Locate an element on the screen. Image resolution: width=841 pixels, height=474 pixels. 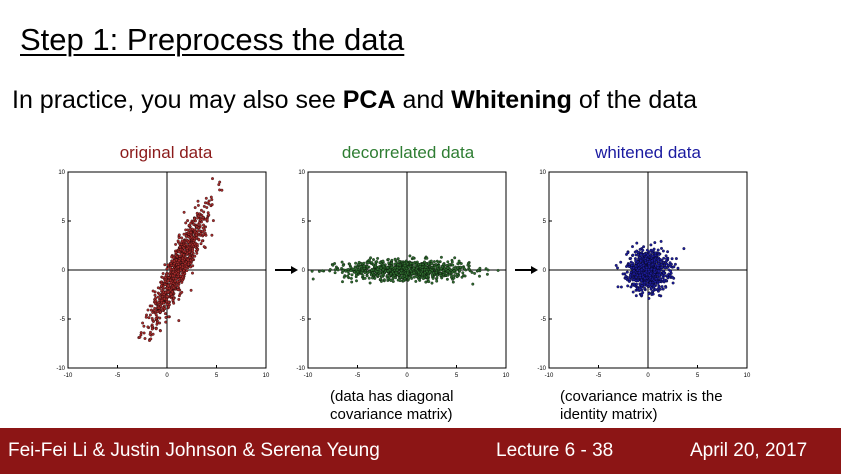
y-tick-label: 0 is located at coordinates (545, 271).